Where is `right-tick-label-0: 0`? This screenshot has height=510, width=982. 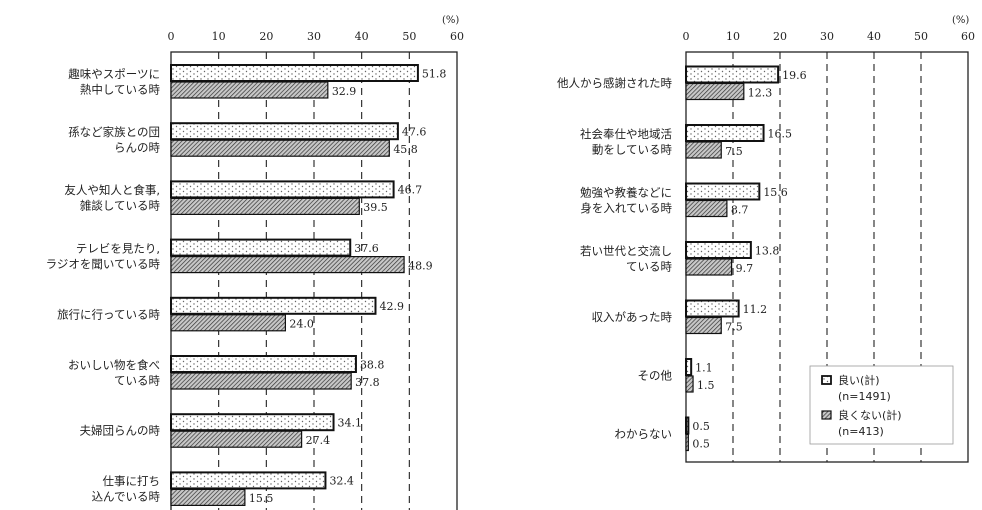 right-tick-label-0: 0 is located at coordinates (686, 36).